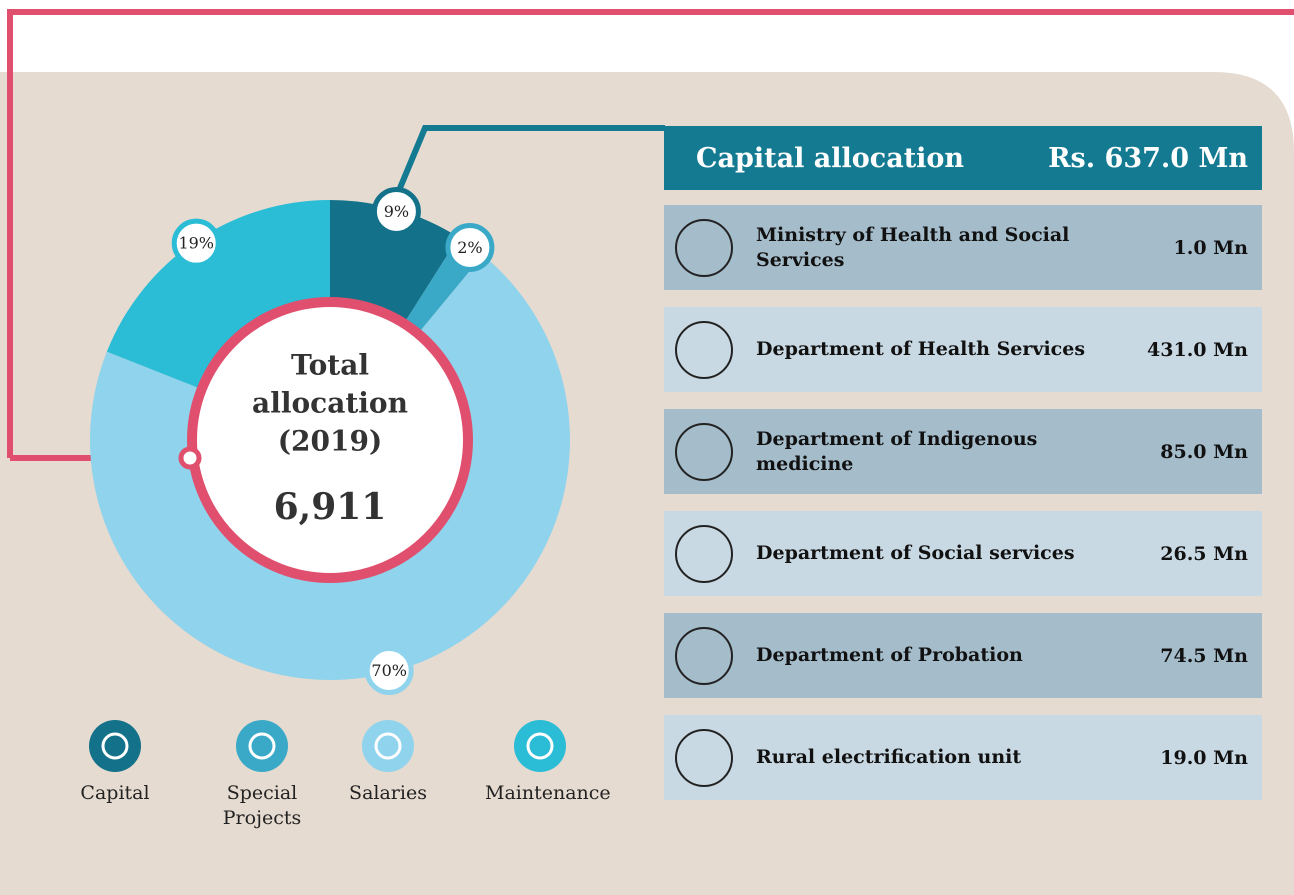 This screenshot has height=895, width=1294. Describe the element at coordinates (897, 451) in the screenshot. I see `row-name: Department of Indigenous medicine` at that location.